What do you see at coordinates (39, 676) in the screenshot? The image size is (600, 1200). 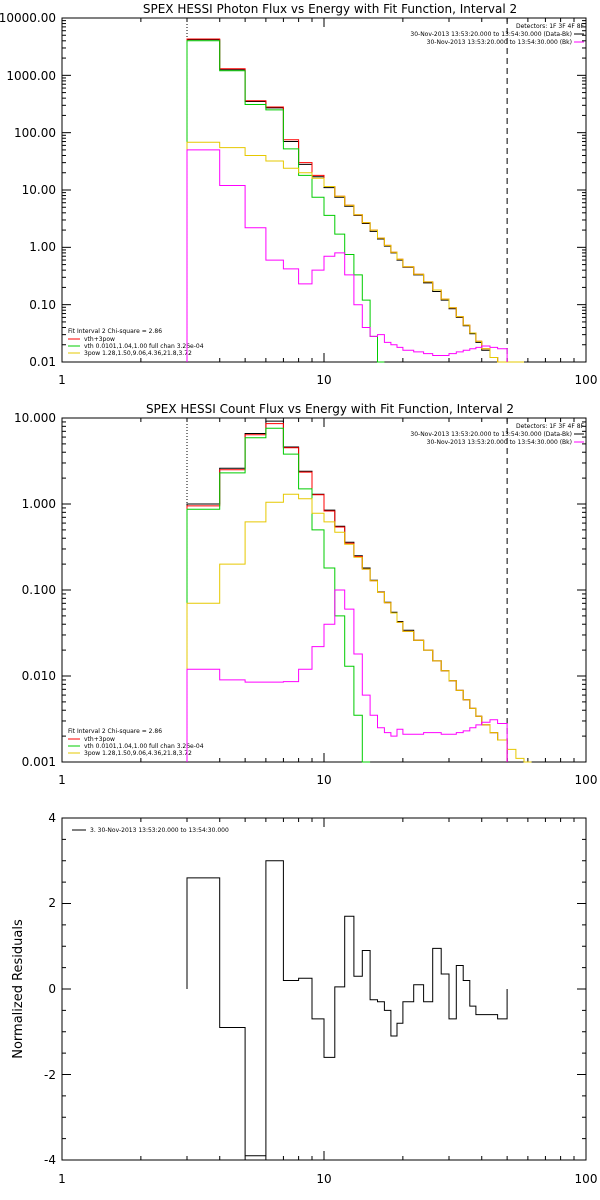 I see `count-y-tick-0.010: 0.010` at bounding box center [39, 676].